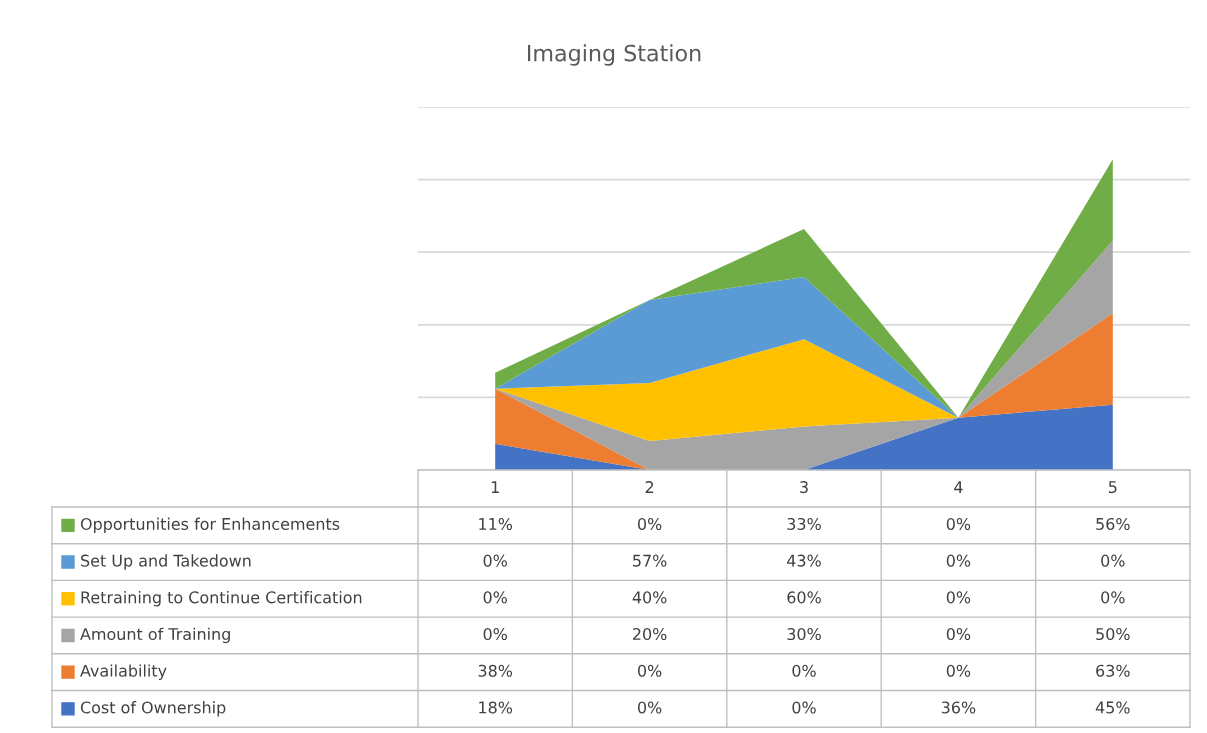 This screenshot has width=1207, height=733. What do you see at coordinates (1113, 634) in the screenshot?
I see `data-label: 50%` at bounding box center [1113, 634].